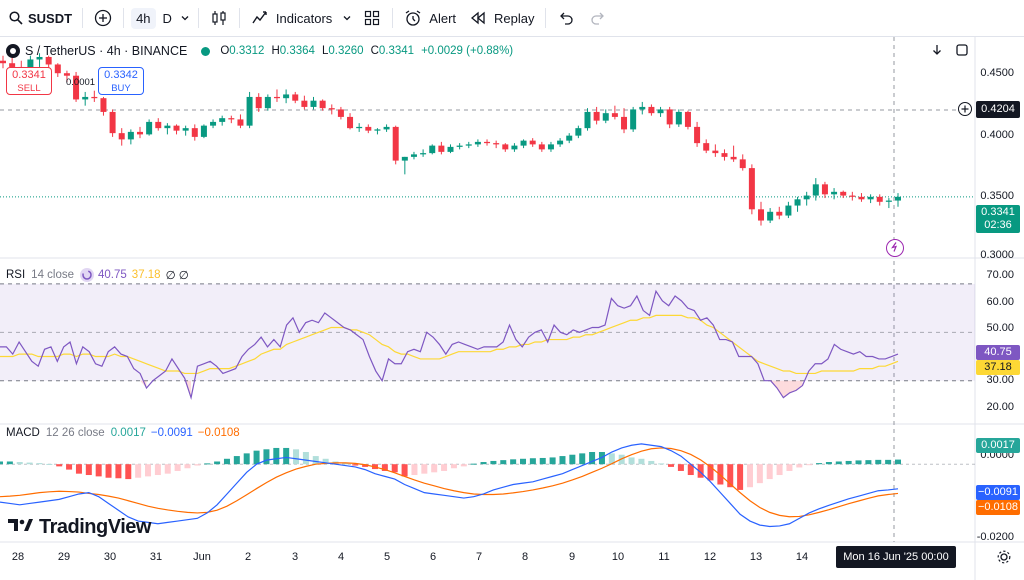 The width and height of the screenshot is (1024, 580). Describe the element at coordinates (449, 344) in the screenshot. I see `rsi-ma-line` at that location.